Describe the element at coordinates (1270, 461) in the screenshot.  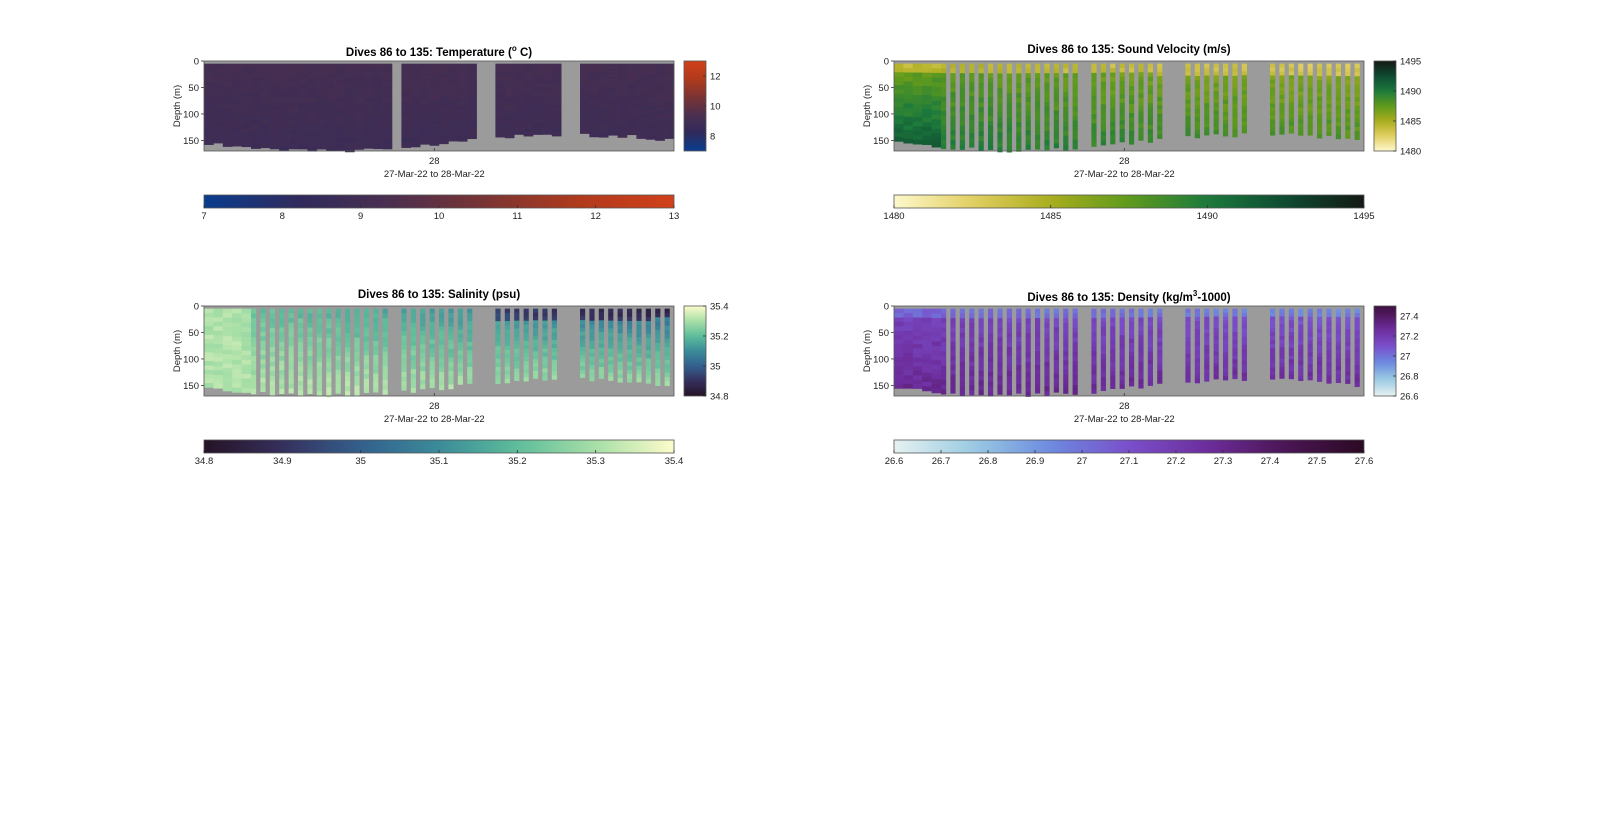
I see `bottom-colorbar-label: 27.4` at that location.